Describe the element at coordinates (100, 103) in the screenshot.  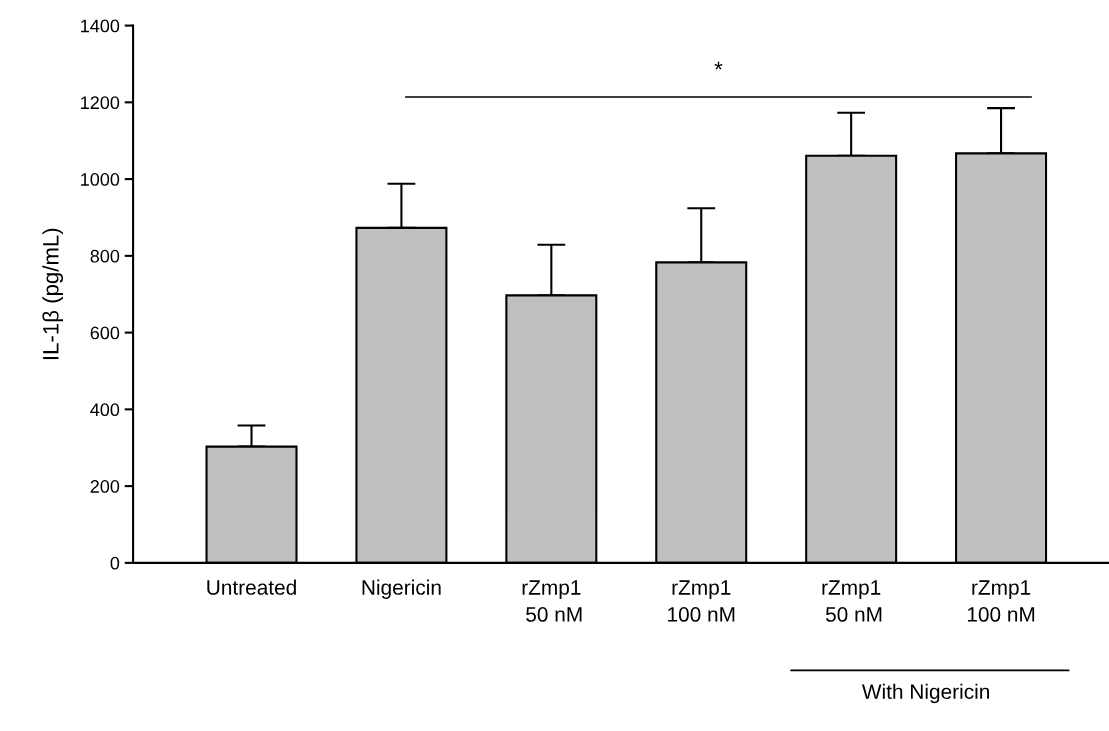
I see `y-tick-label: 1200` at that location.